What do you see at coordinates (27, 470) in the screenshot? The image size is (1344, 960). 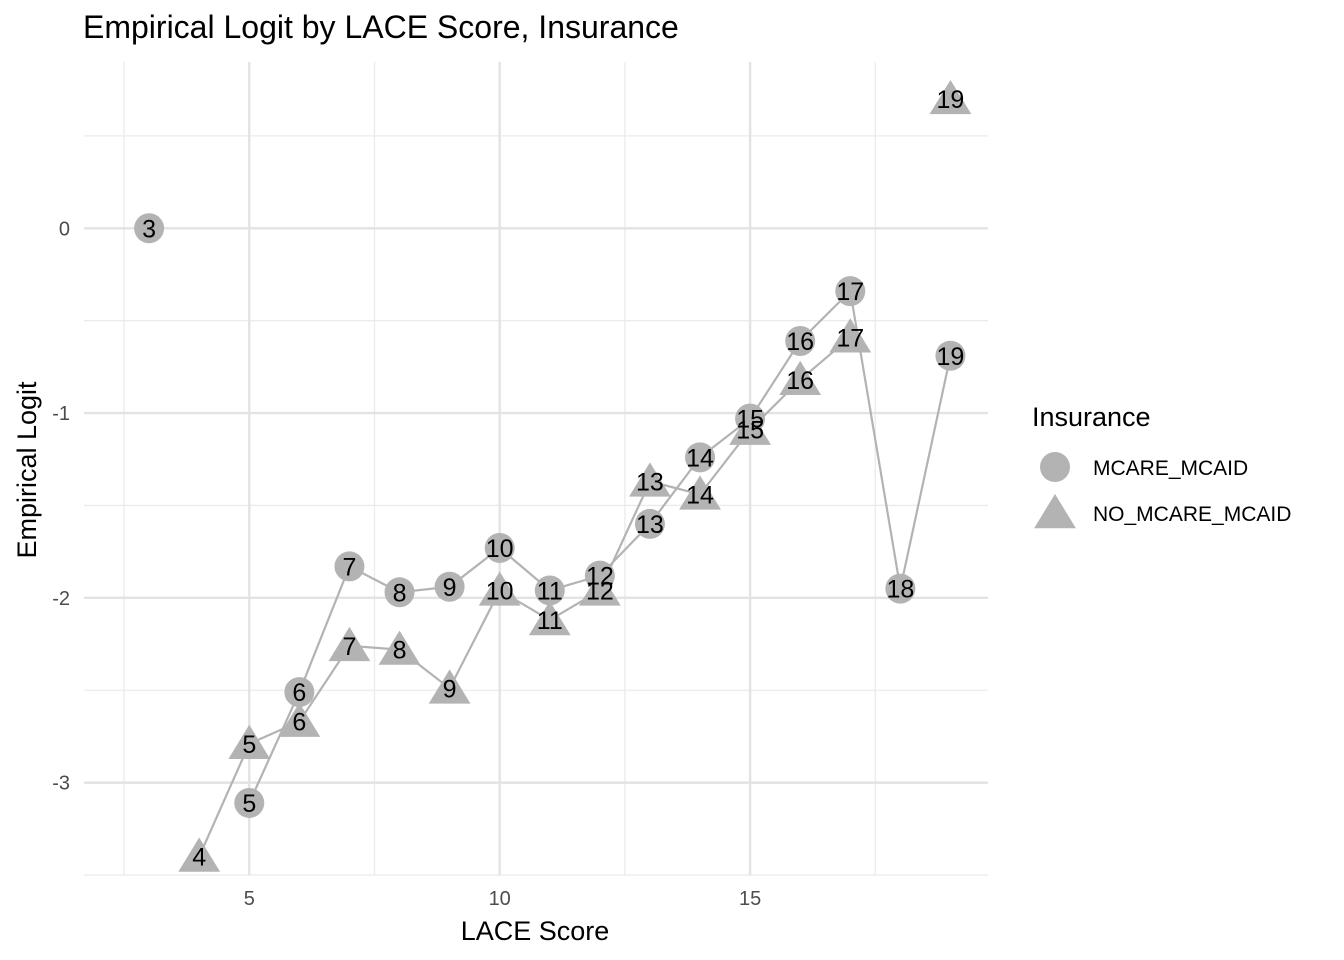 I see `y-axis-title: Empirical Logit` at bounding box center [27, 470].